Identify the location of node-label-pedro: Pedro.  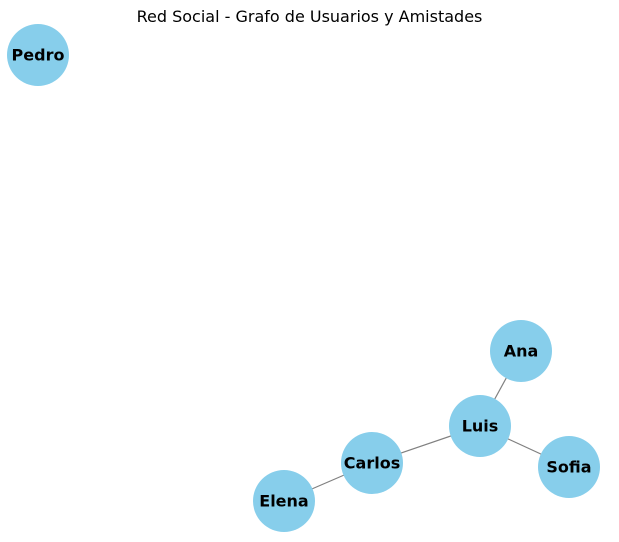
(38, 55).